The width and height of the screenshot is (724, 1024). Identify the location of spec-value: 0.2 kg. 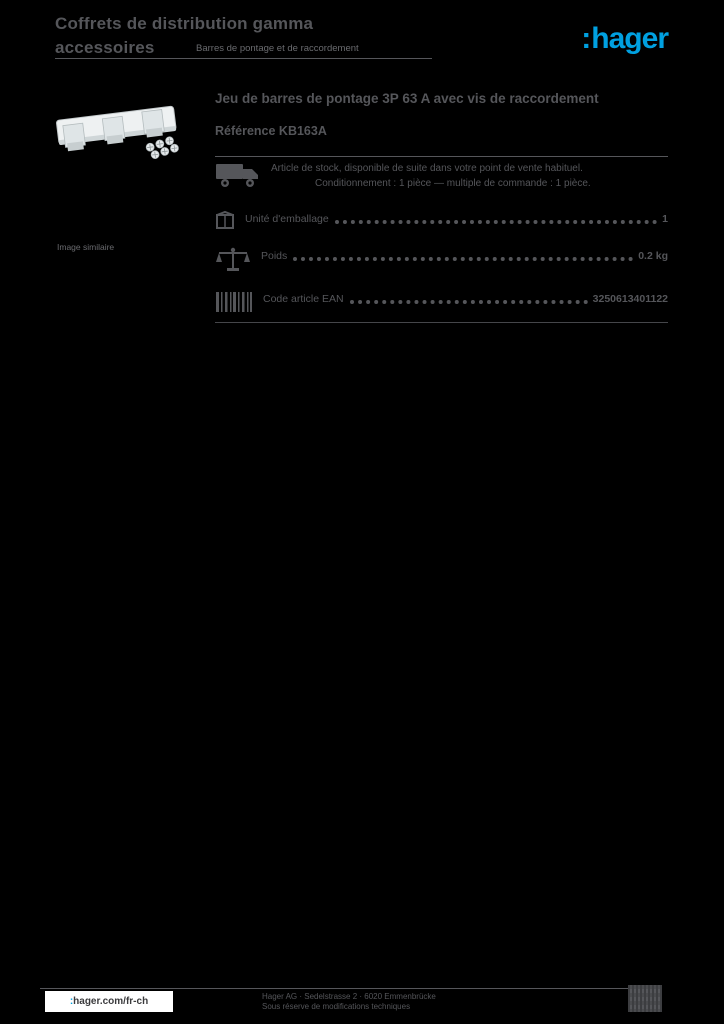
(653, 256).